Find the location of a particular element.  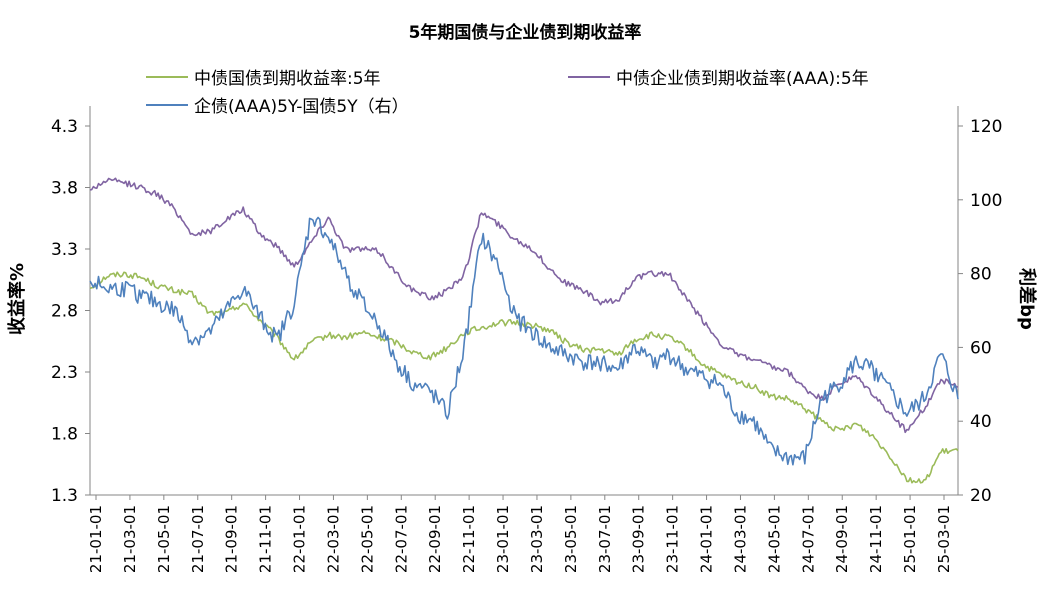

x-tick-label: 24-11-01 is located at coordinates (876, 539).